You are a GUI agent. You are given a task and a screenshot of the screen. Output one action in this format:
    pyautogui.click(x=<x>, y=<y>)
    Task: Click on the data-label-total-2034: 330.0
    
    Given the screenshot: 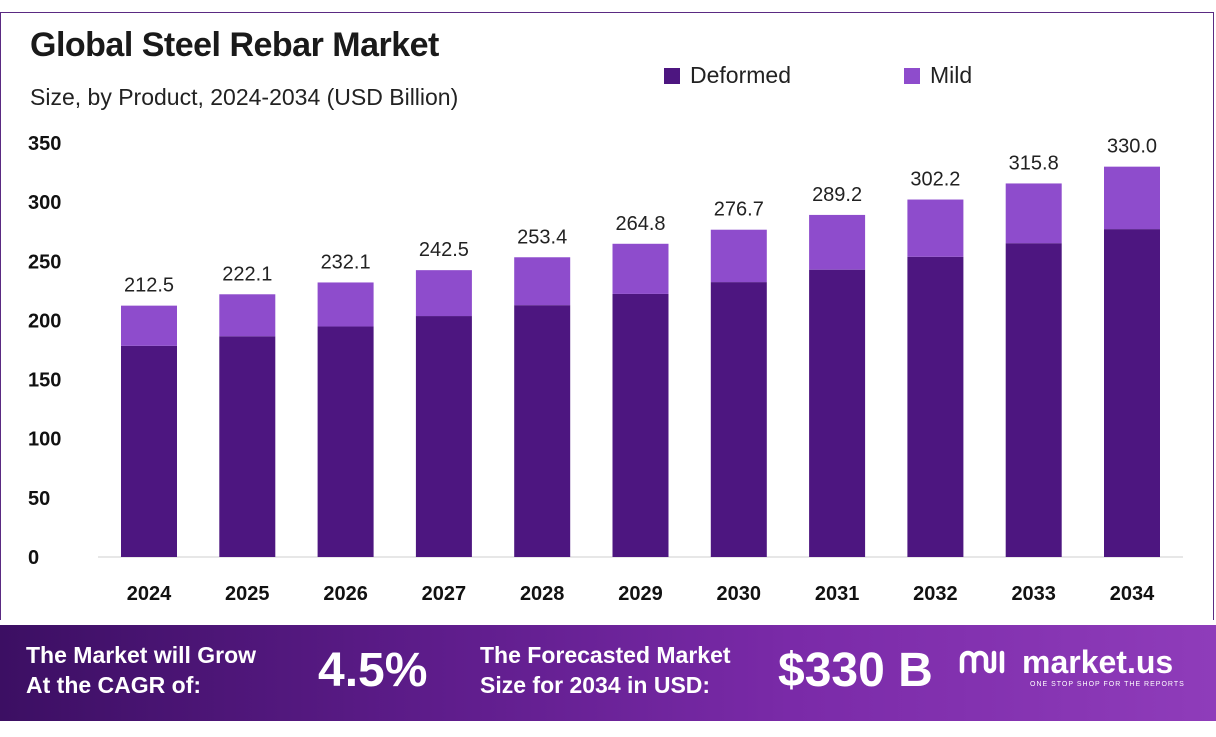 What is the action you would take?
    pyautogui.click(x=1132, y=147)
    